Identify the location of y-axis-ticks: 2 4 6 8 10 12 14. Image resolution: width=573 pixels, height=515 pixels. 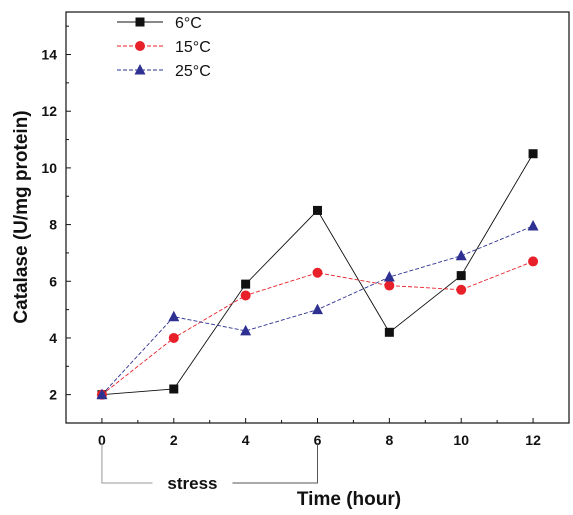
(56, 224).